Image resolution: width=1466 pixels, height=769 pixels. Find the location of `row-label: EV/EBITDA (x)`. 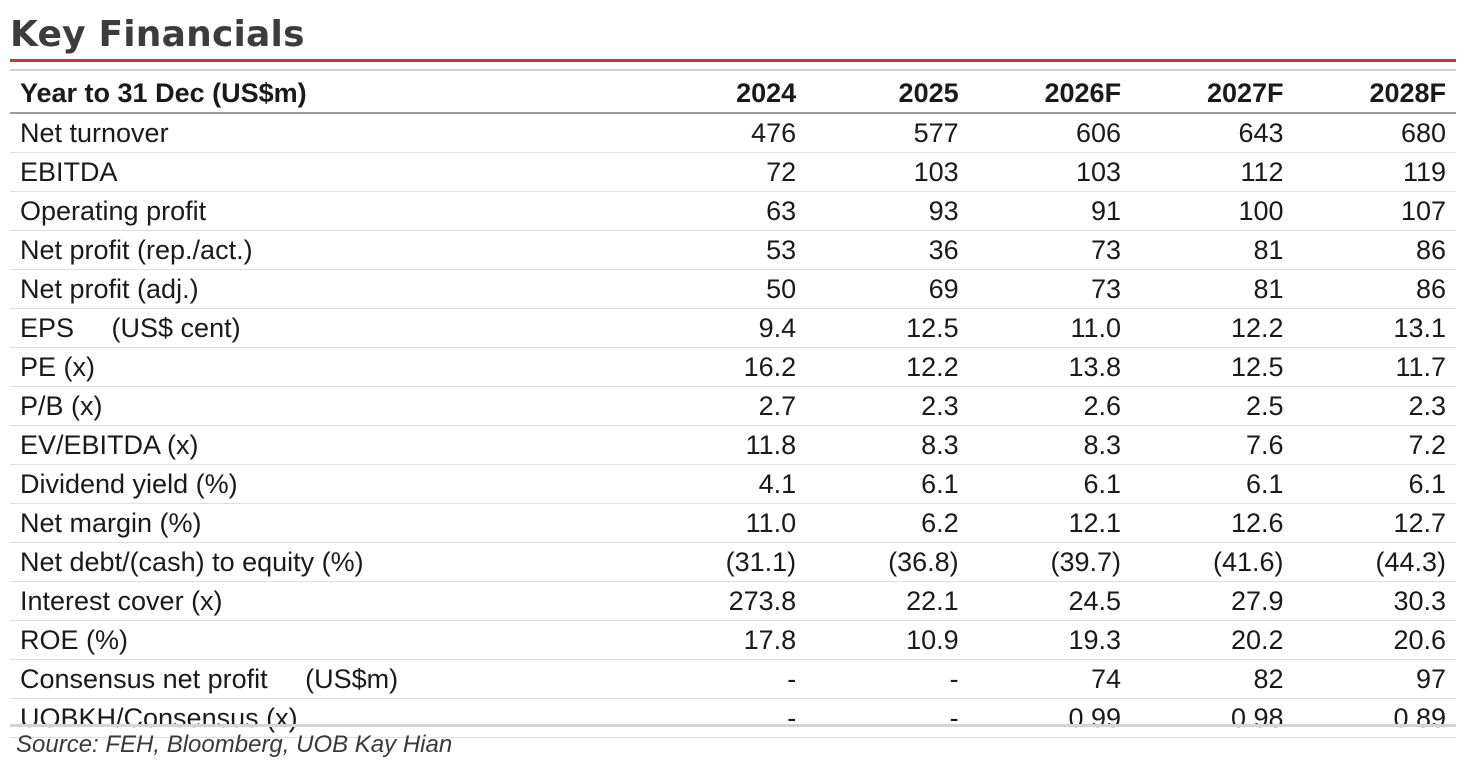

row-label: EV/EBITDA (x) is located at coordinates (327, 445).